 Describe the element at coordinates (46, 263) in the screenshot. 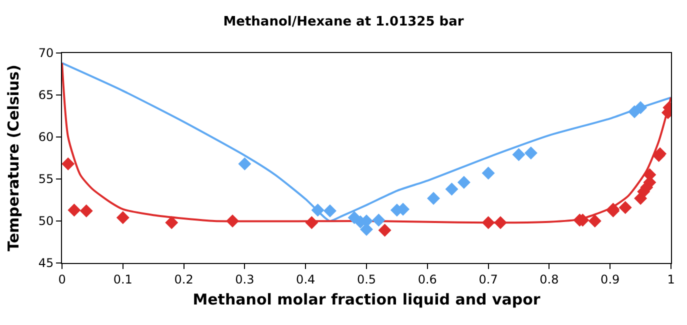

I see `y-tick-label: 45` at that location.